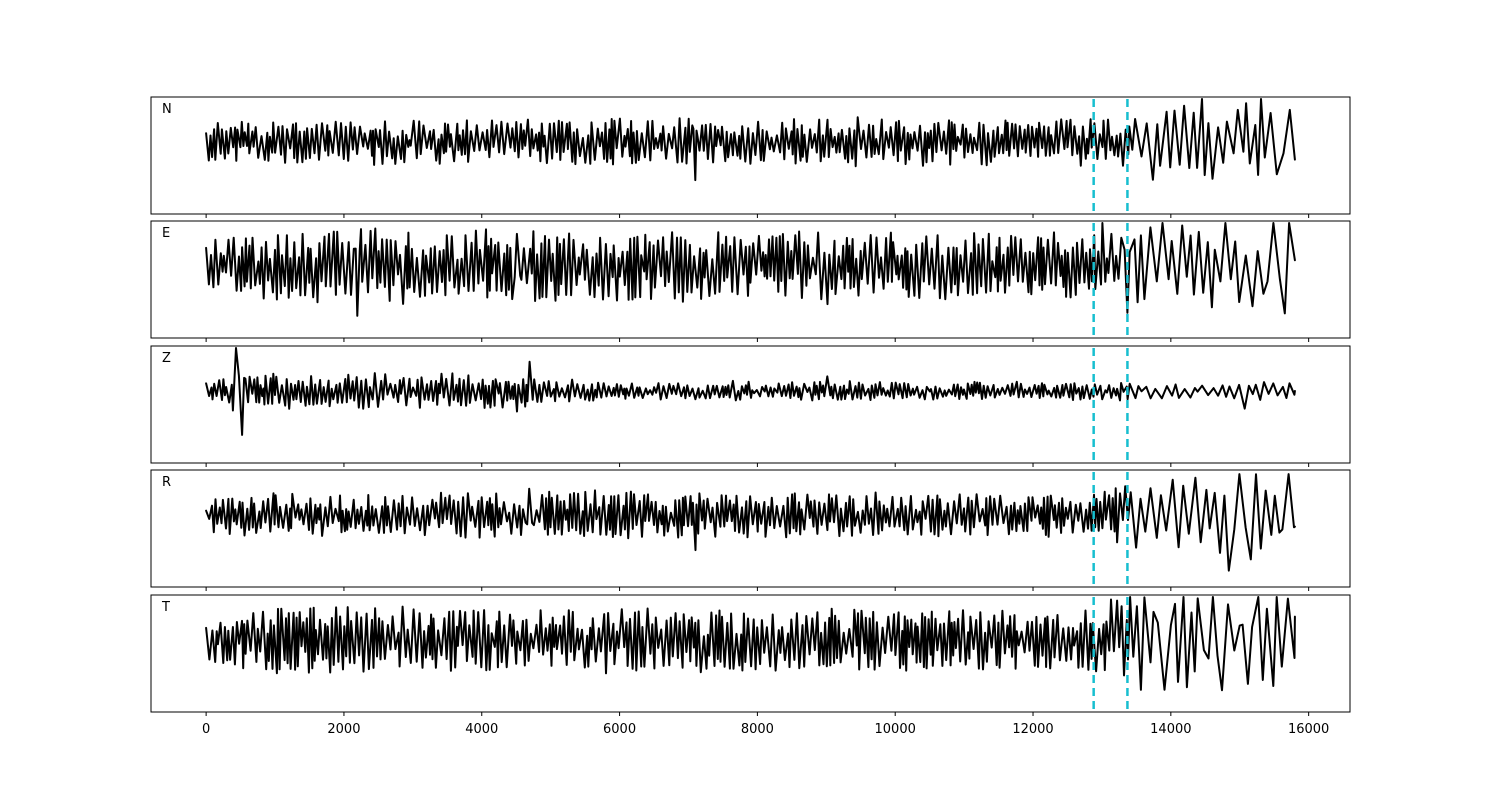  What do you see at coordinates (481, 729) in the screenshot?
I see `x-tick-label: 4000` at bounding box center [481, 729].